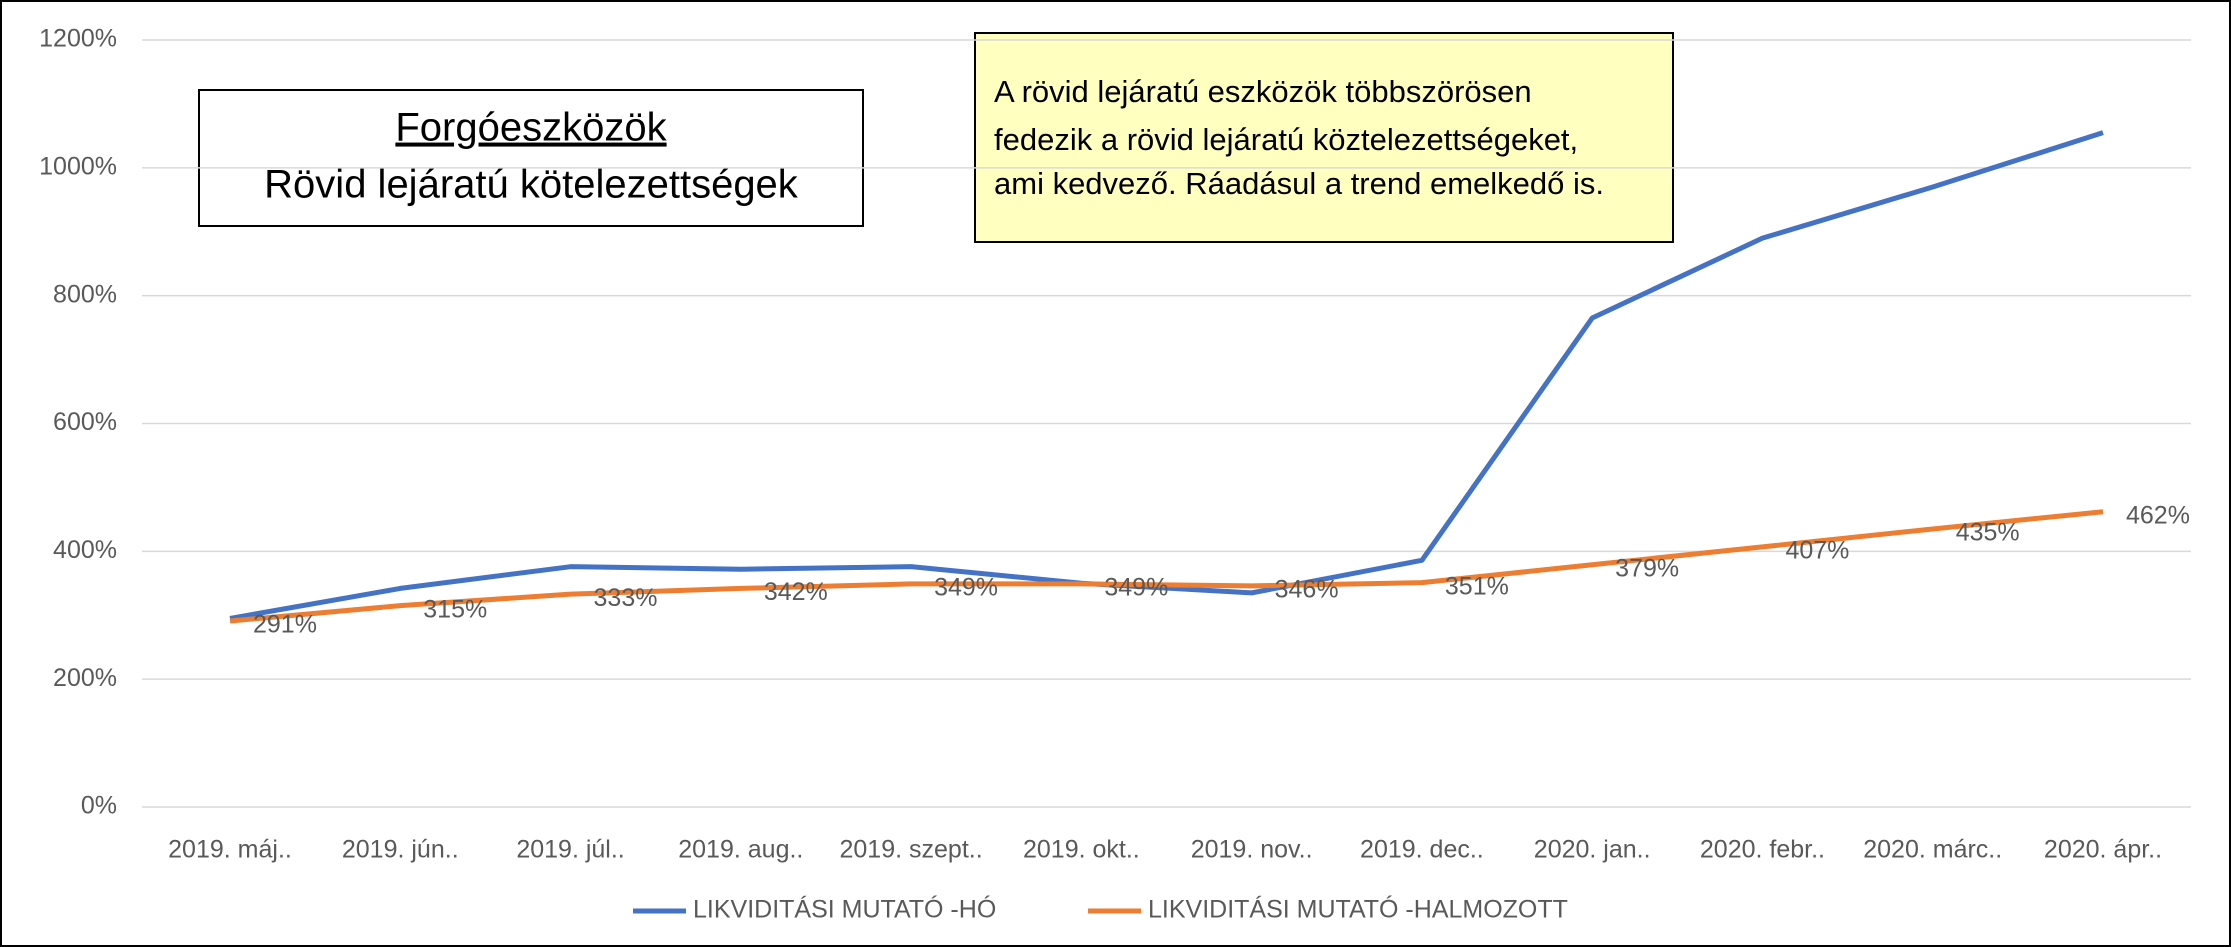 Image resolution: width=2231 pixels, height=947 pixels. Describe the element at coordinates (740, 850) in the screenshot. I see `x-tick-label: 2019. aug..` at that location.